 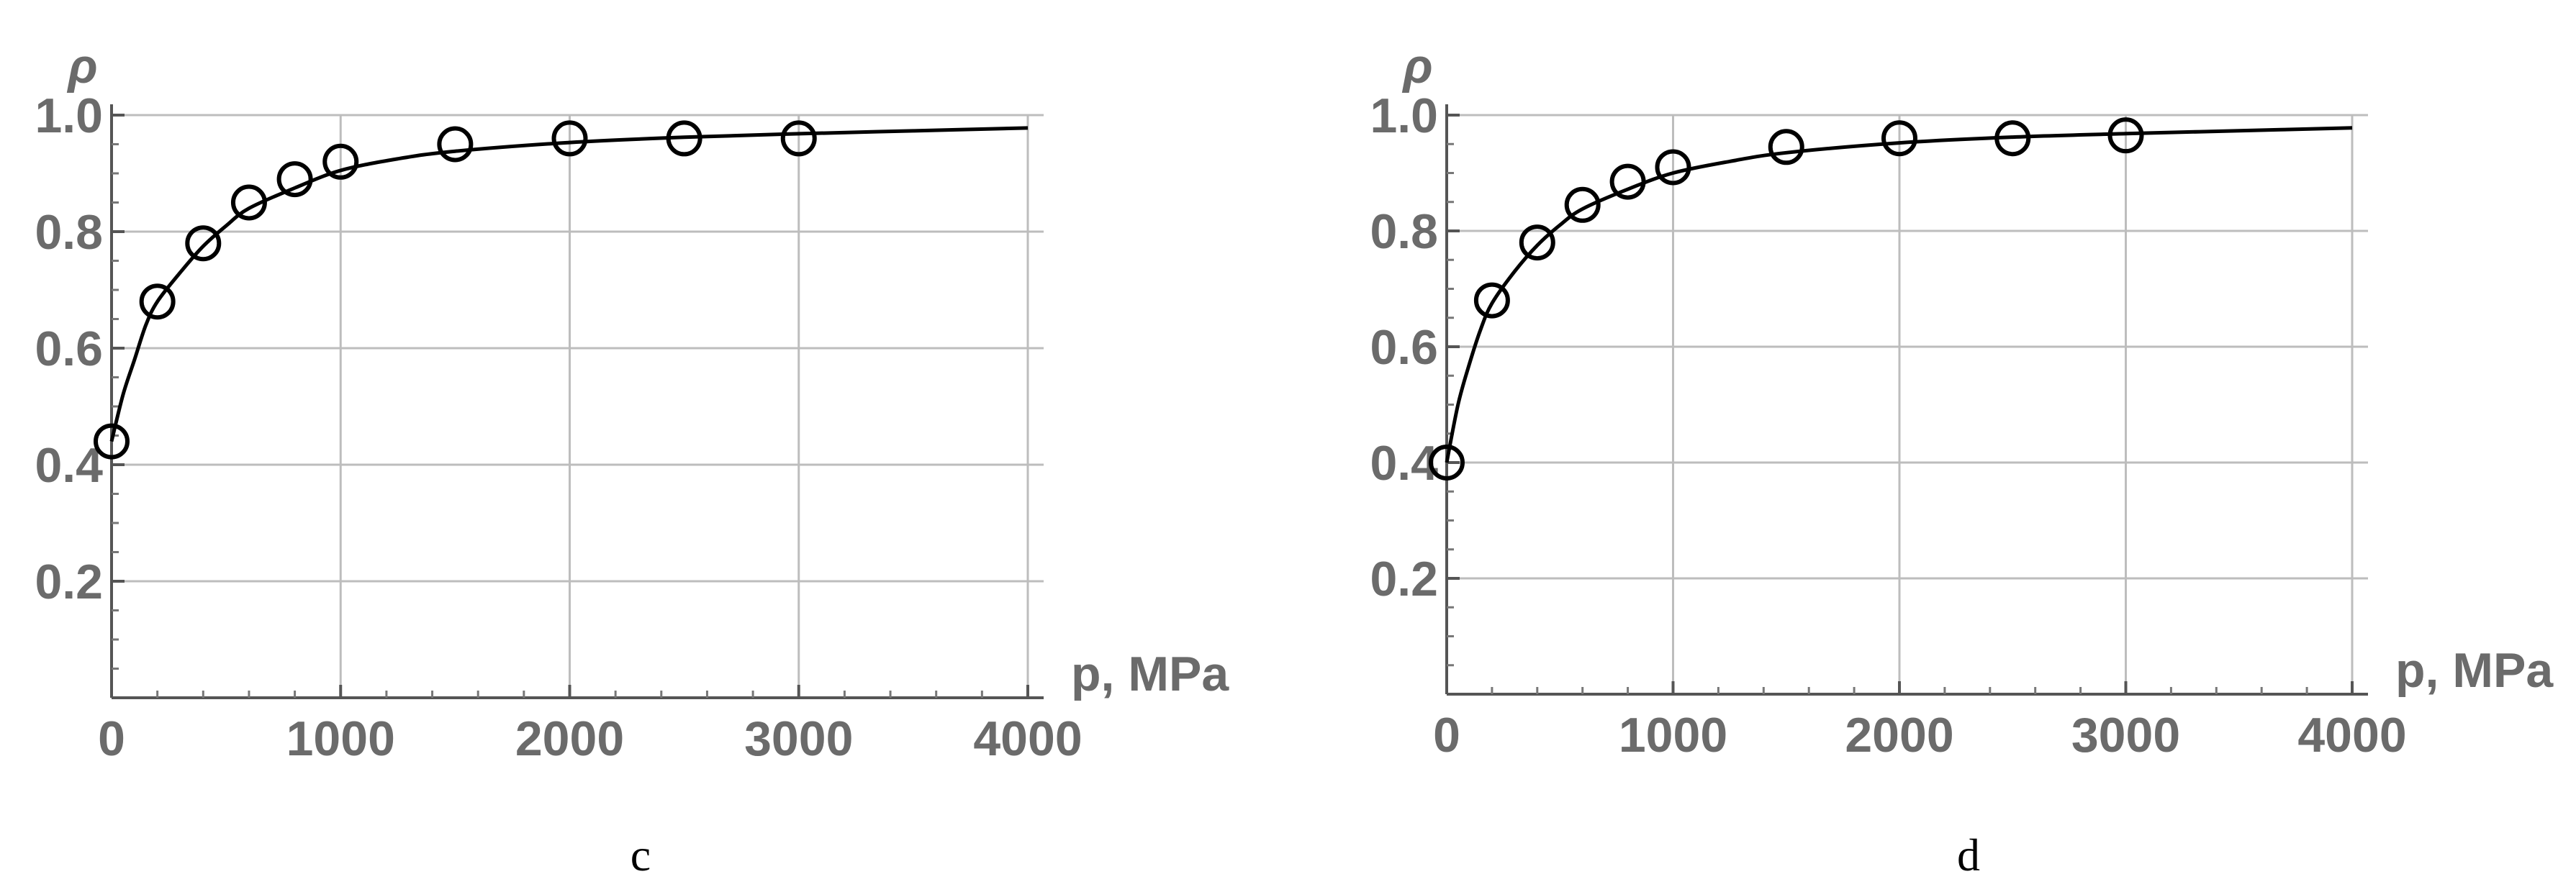 I want to click on panel-caption: d, so click(x=1969, y=854).